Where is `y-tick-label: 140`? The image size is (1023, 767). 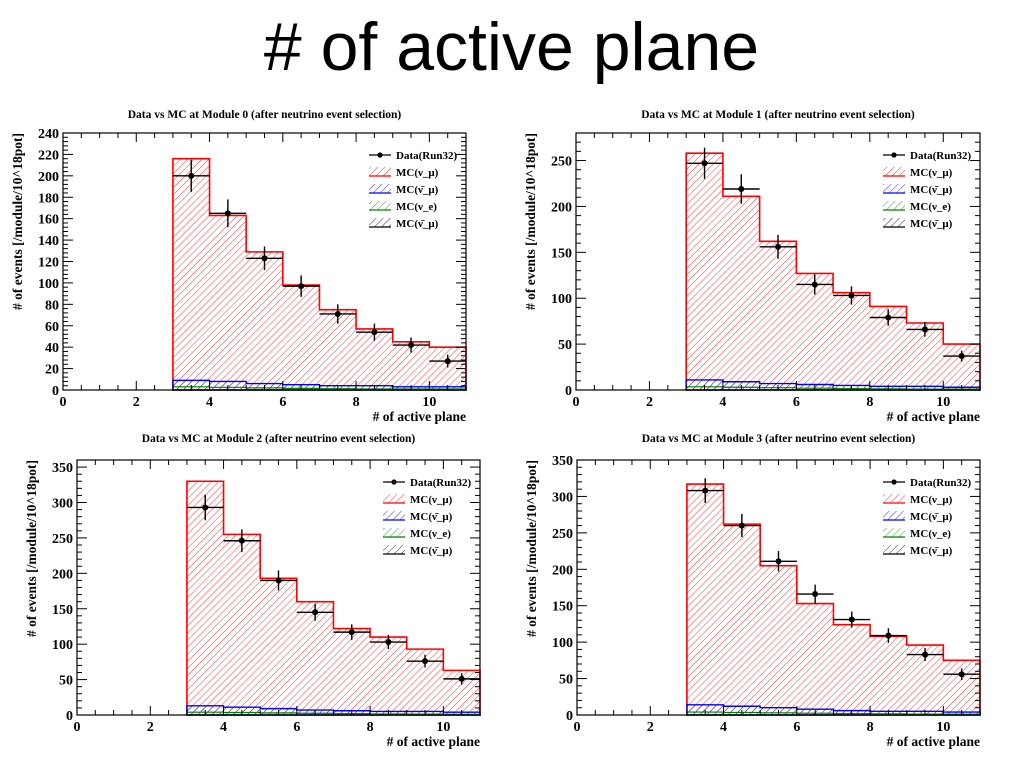
y-tick-label: 140 is located at coordinates (48, 241).